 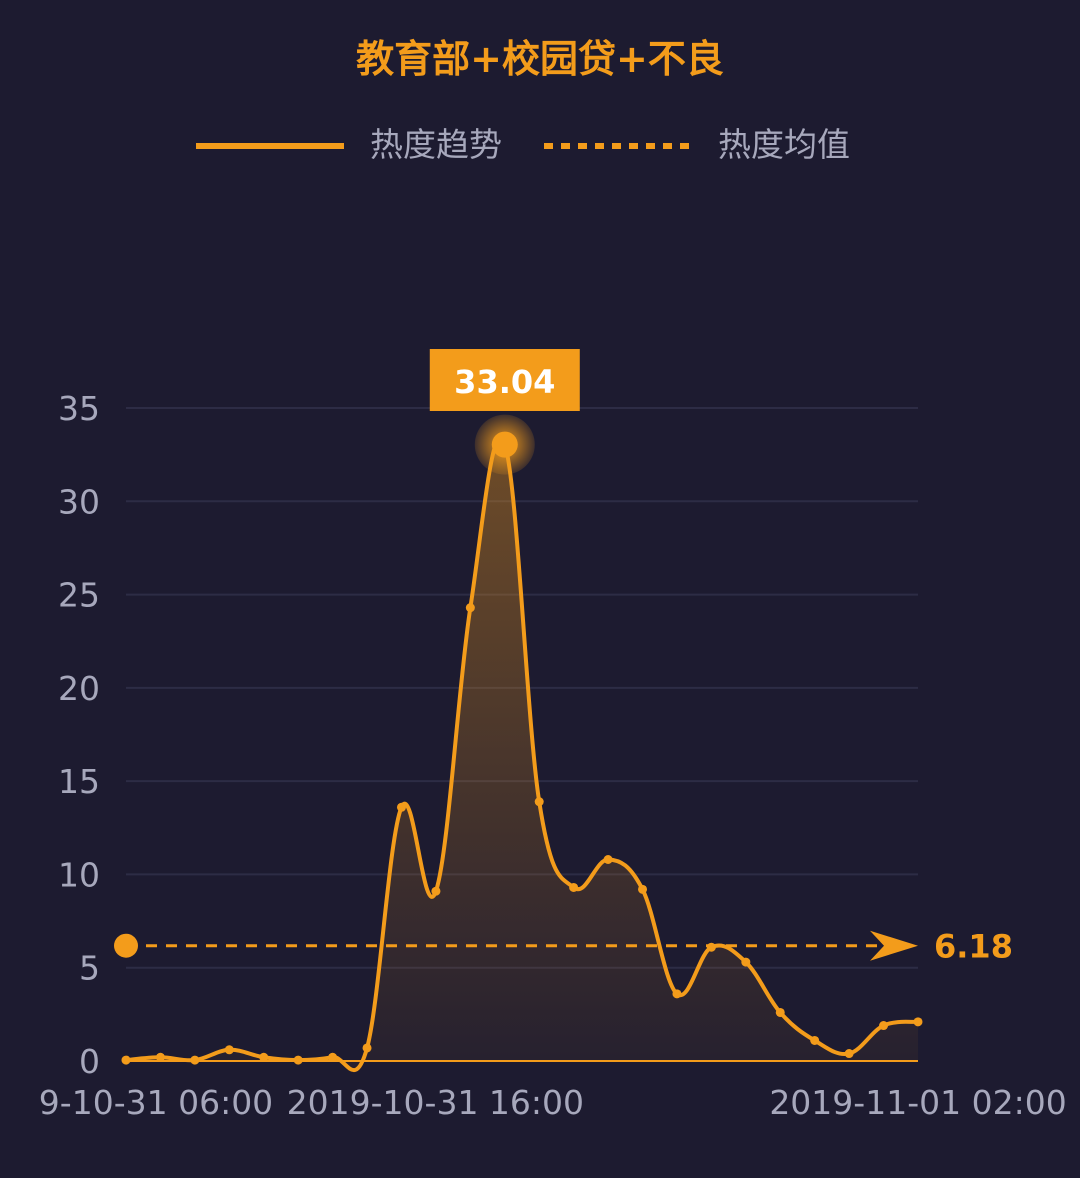 I want to click on peak-value-label: 33.04, so click(x=504, y=382).